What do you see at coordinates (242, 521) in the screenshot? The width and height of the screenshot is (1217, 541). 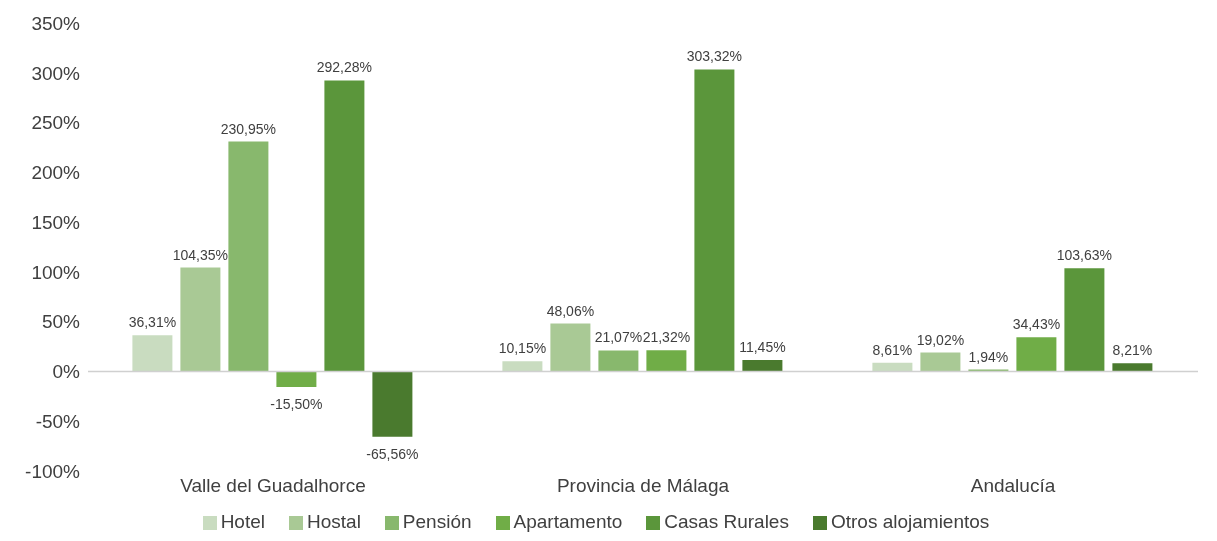 I see `legend-label: Hotel` at bounding box center [242, 521].